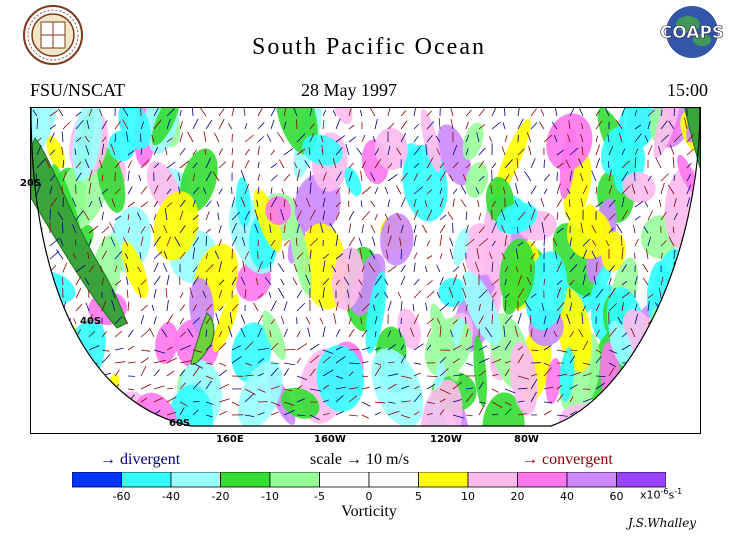 Image resolution: width=738 pixels, height=539 pixels. Describe the element at coordinates (387, 459) in the screenshot. I see `scale-value: 10 m/s` at that location.